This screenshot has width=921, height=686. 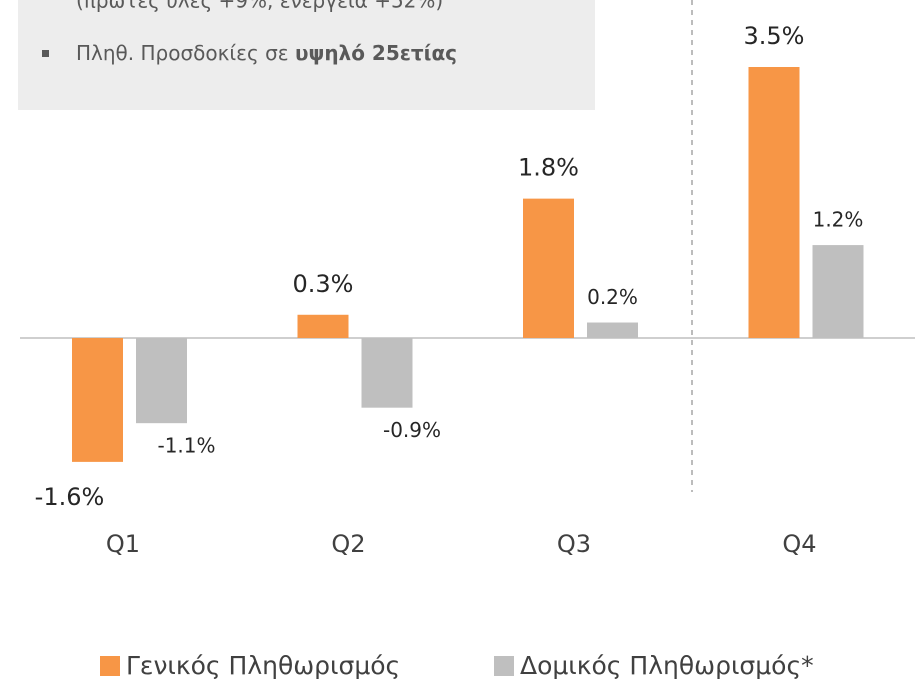 I want to click on note-text: (πρώτες ύλες +9%, ενέργεια +52%), so click(x=259, y=6).